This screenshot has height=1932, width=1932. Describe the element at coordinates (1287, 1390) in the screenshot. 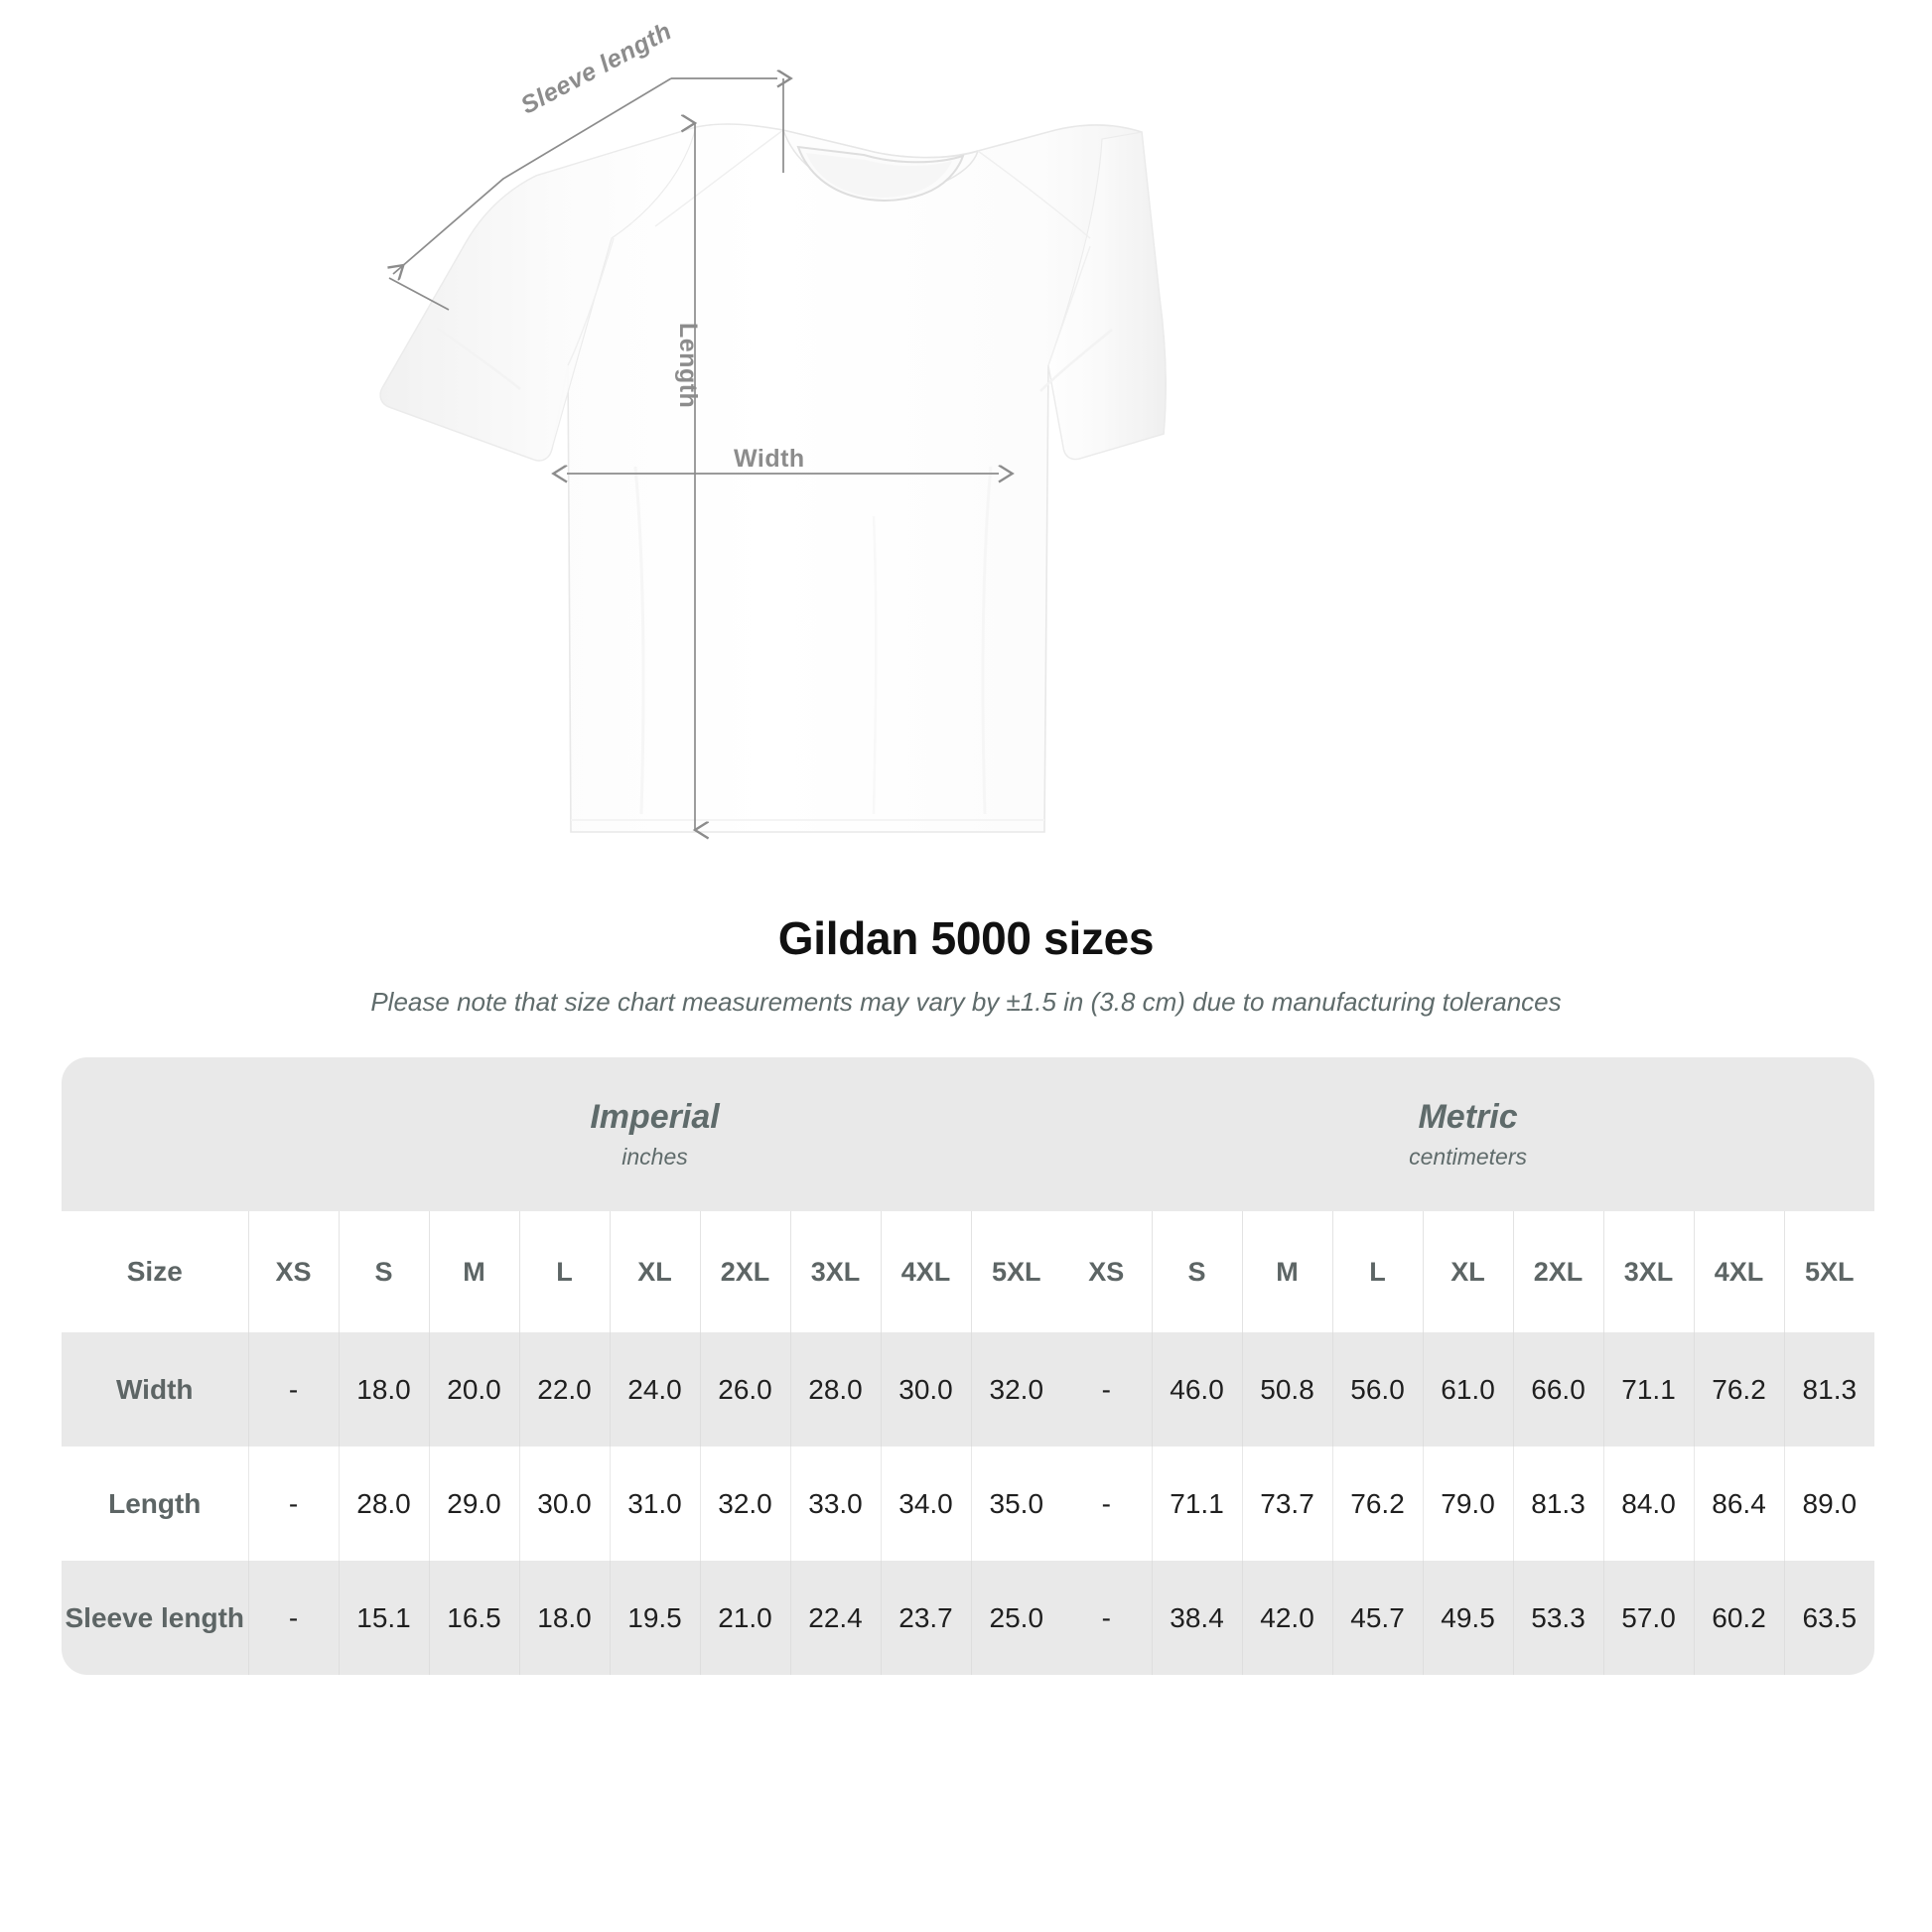

I see `cell: 50.8` at that location.